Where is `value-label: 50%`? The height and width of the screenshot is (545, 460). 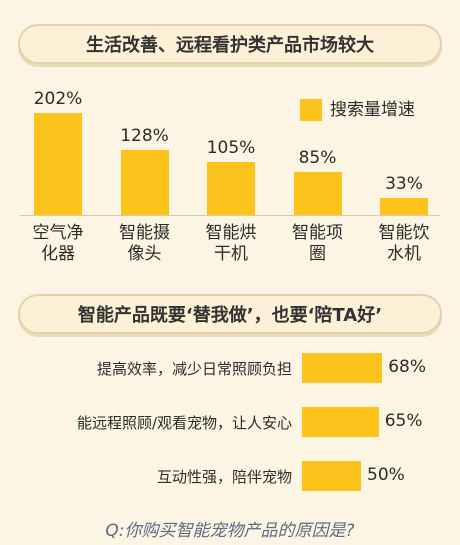
value-label: 50% is located at coordinates (386, 475).